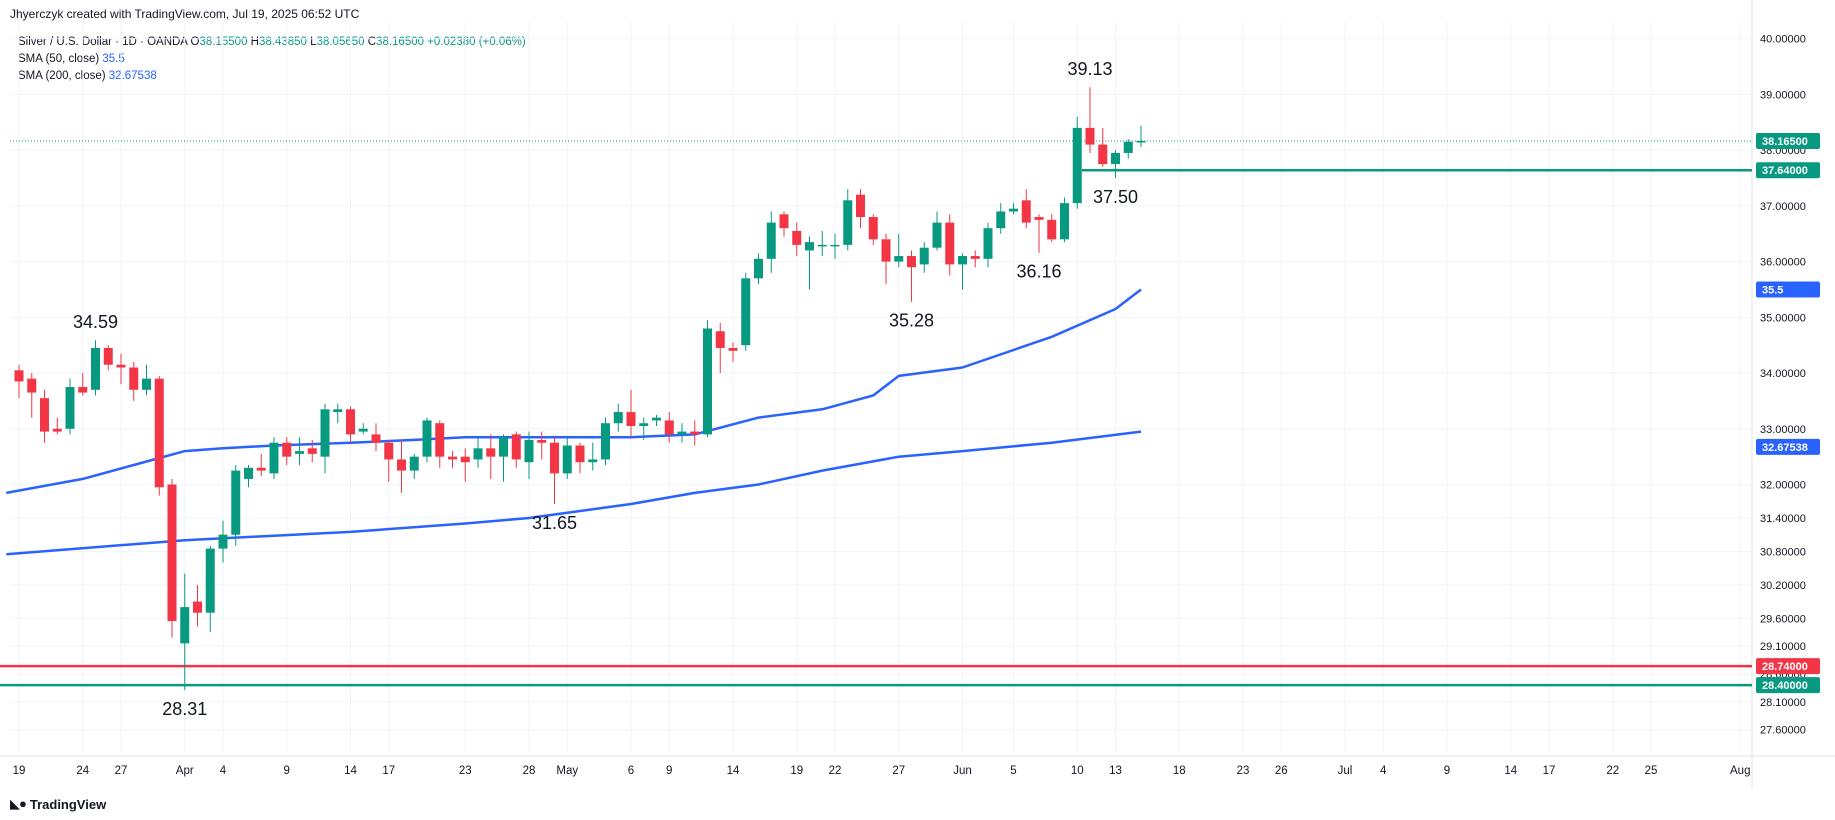  Describe the element at coordinates (272, 59) in the screenshot. I see `legend-sma50-row: SMA (50, close) 35.5` at that location.